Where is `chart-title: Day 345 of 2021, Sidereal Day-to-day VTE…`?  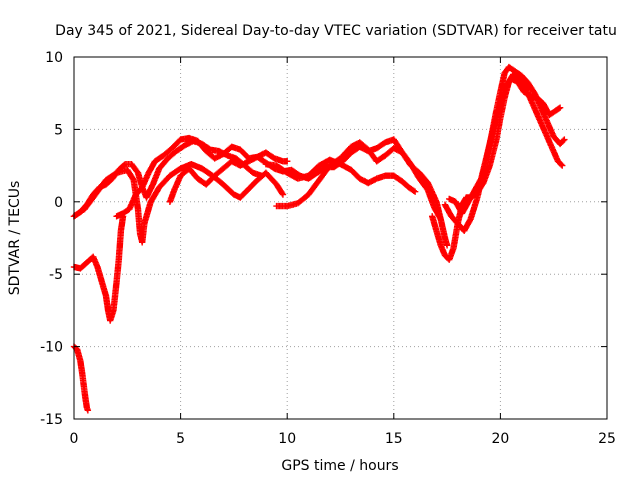
chart-title: Day 345 of 2021, Sidereal Day-to-day VTE… is located at coordinates (336, 31).